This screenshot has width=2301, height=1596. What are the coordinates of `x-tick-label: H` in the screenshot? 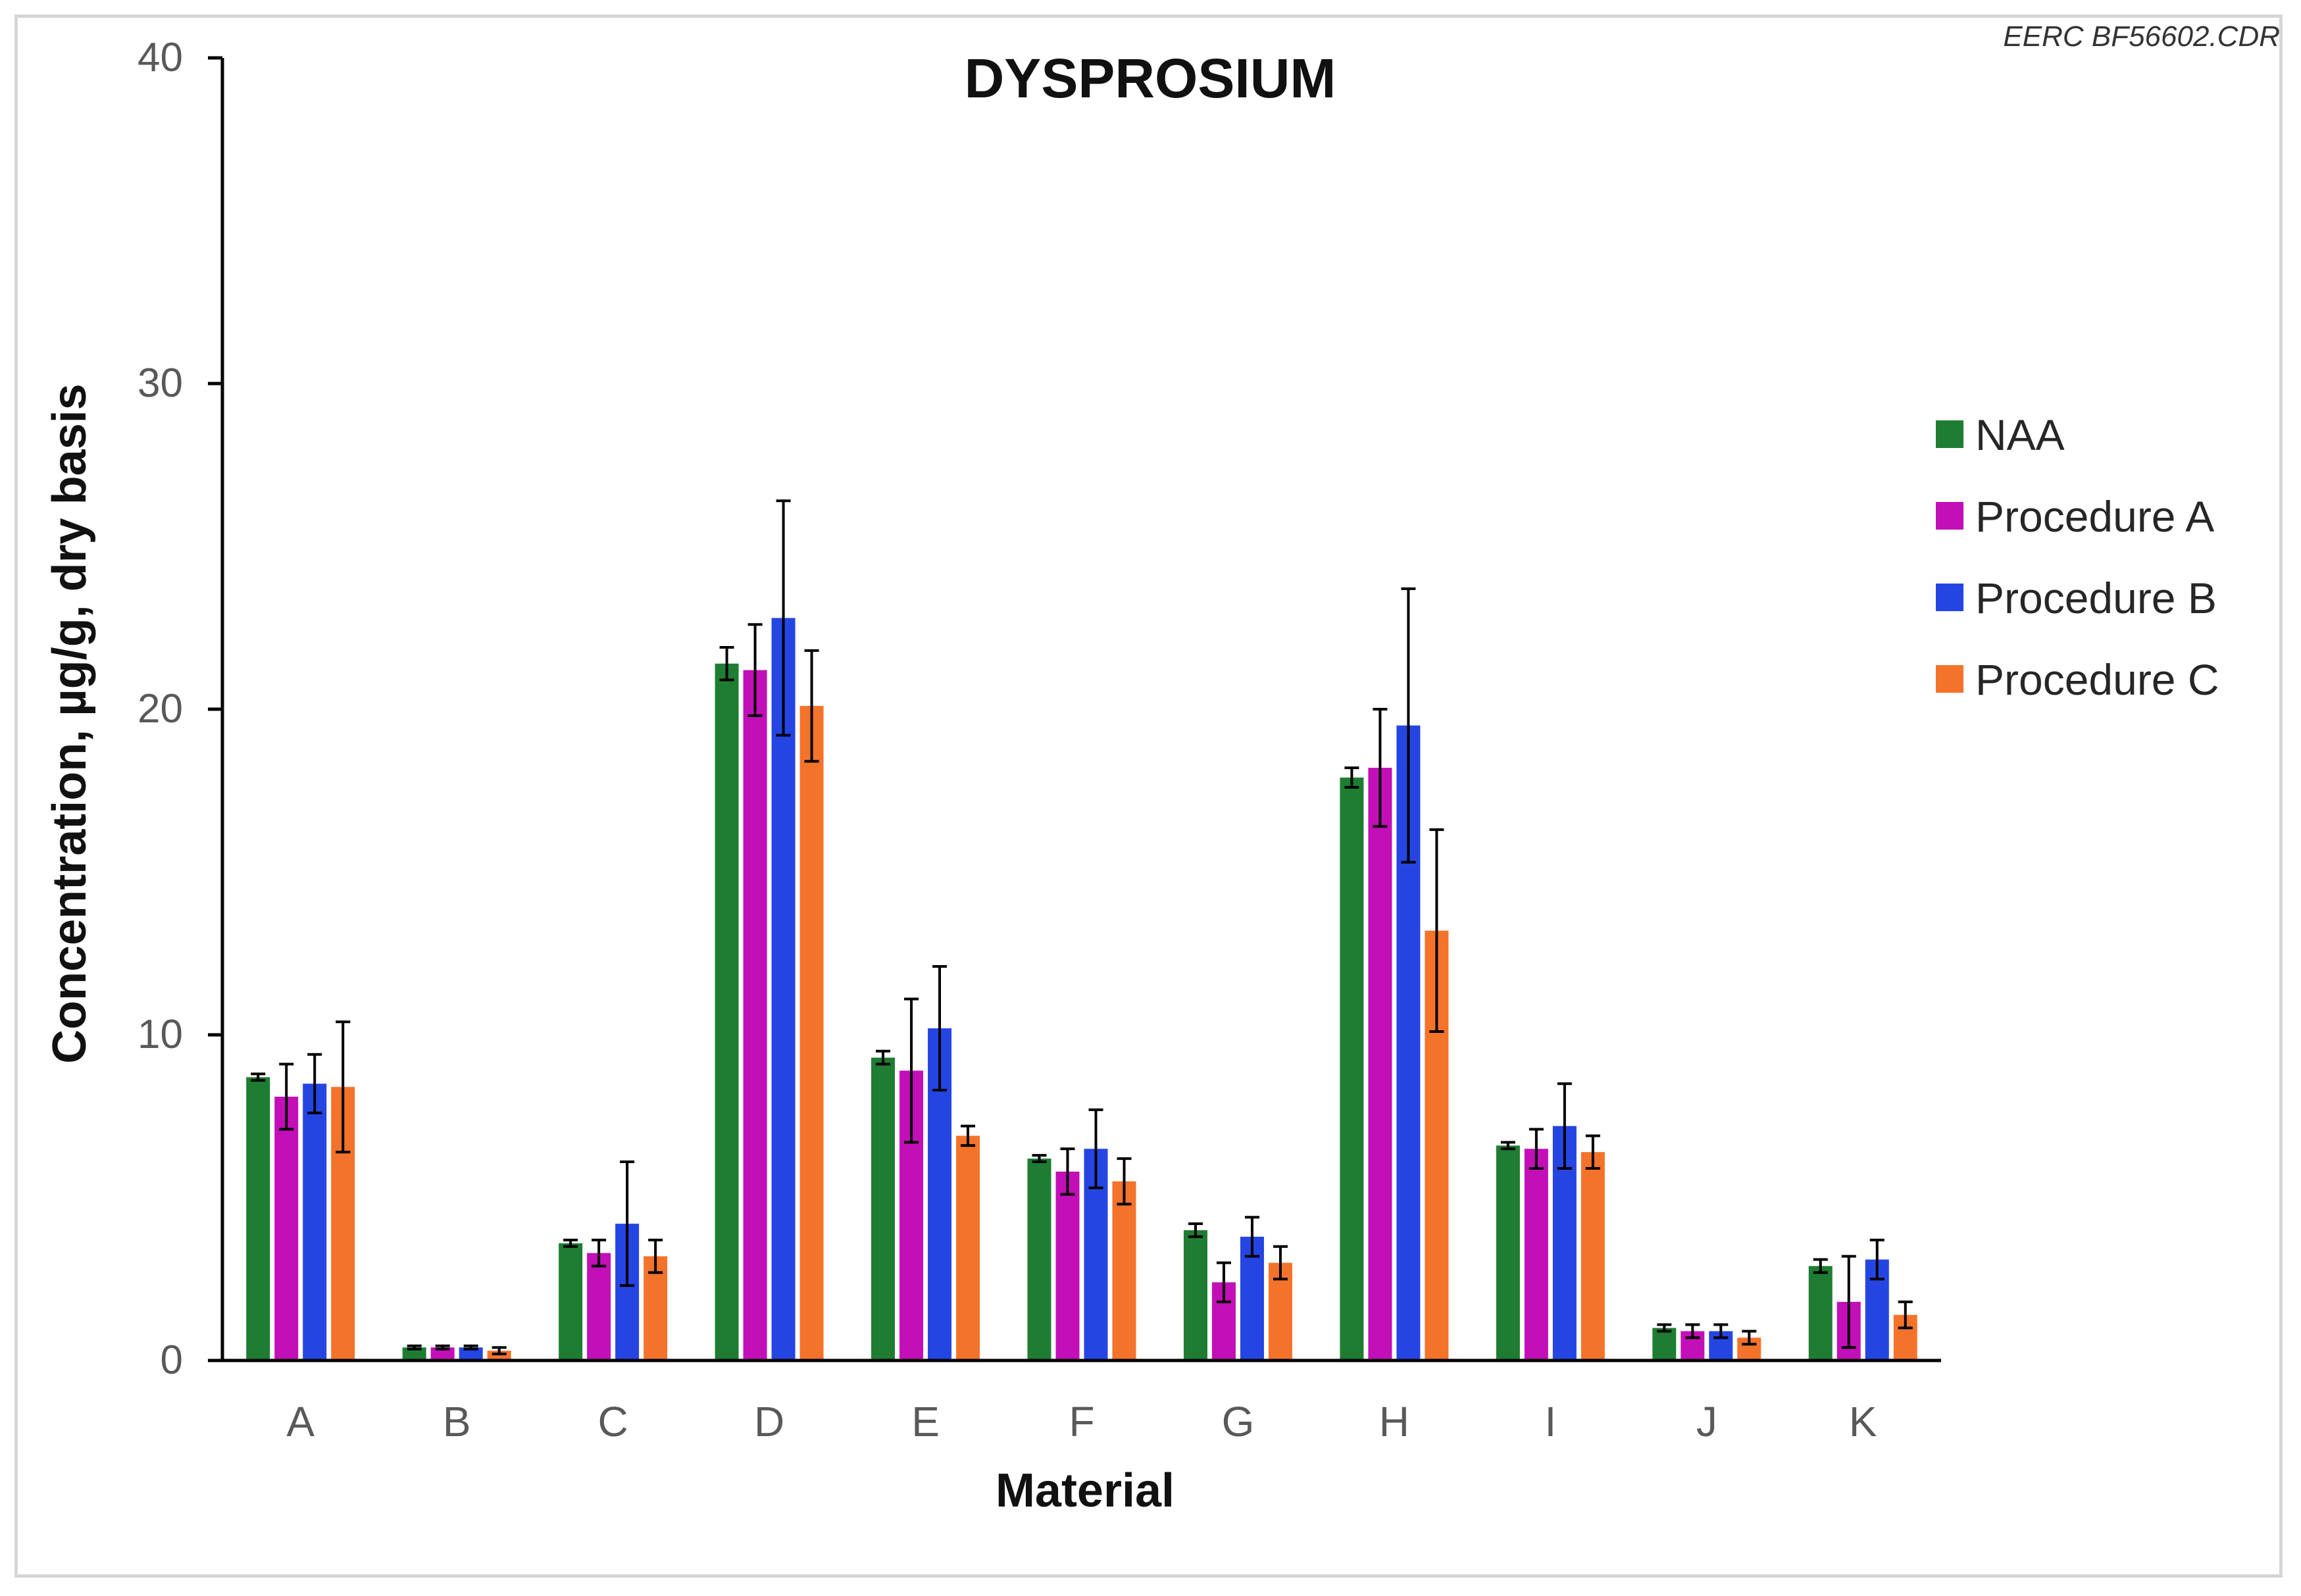 It's located at (1394, 1421).